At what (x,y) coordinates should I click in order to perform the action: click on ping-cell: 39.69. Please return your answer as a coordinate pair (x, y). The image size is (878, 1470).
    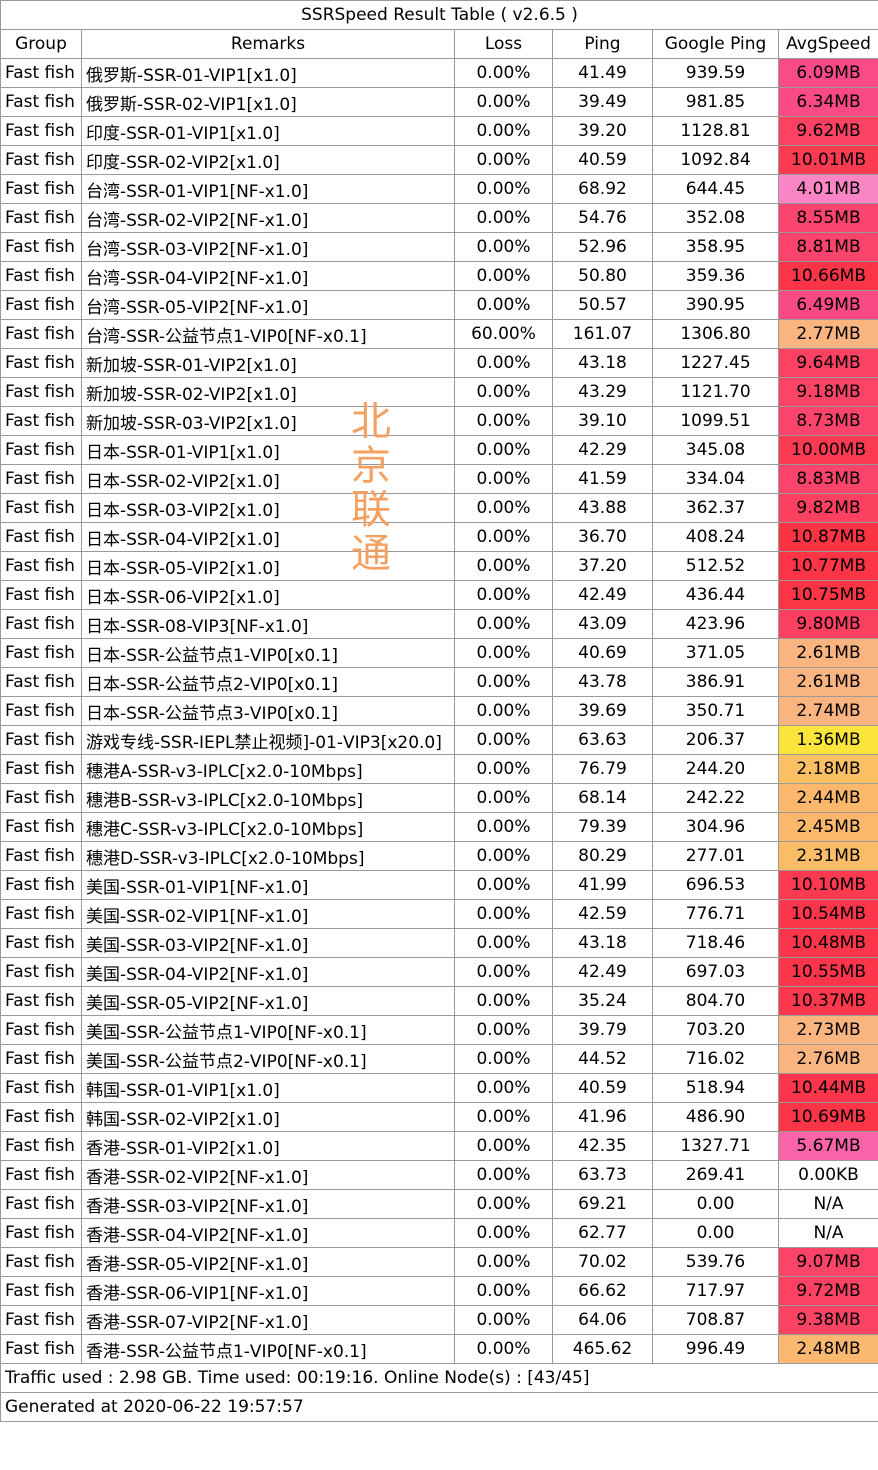
    Looking at the image, I should click on (602, 711).